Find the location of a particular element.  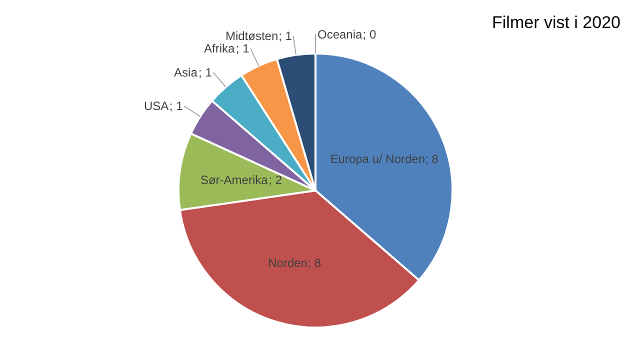

slice-label: USA is located at coordinates (156, 106).